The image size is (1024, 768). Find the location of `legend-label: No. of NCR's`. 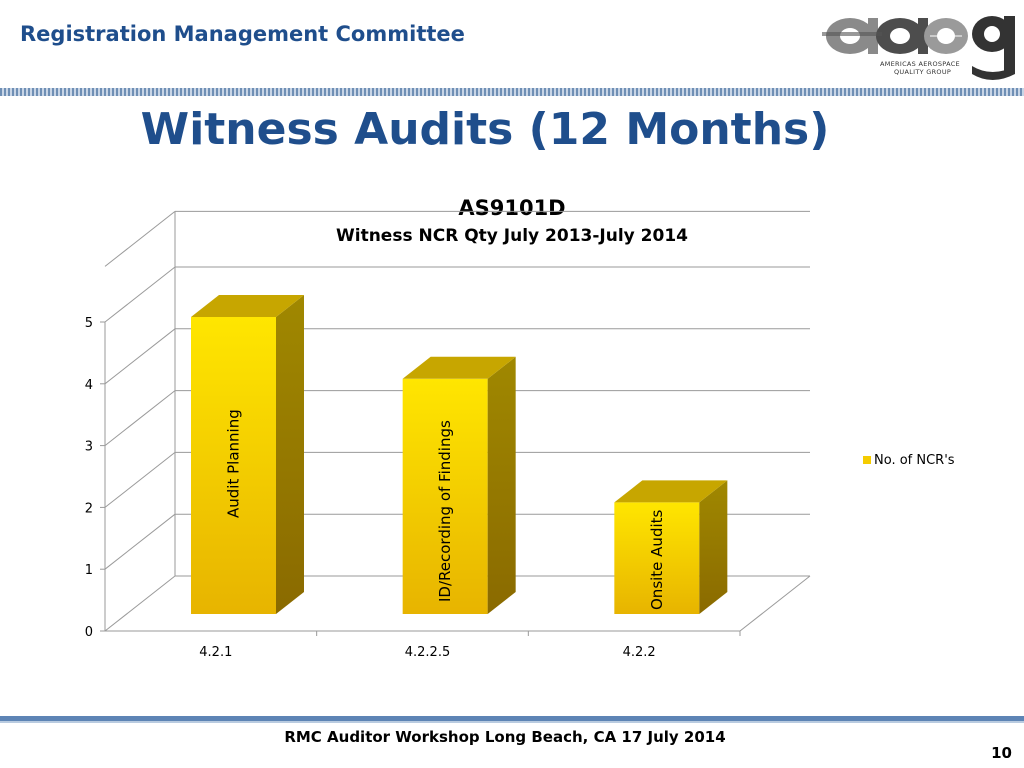

legend-label: No. of NCR's is located at coordinates (914, 460).